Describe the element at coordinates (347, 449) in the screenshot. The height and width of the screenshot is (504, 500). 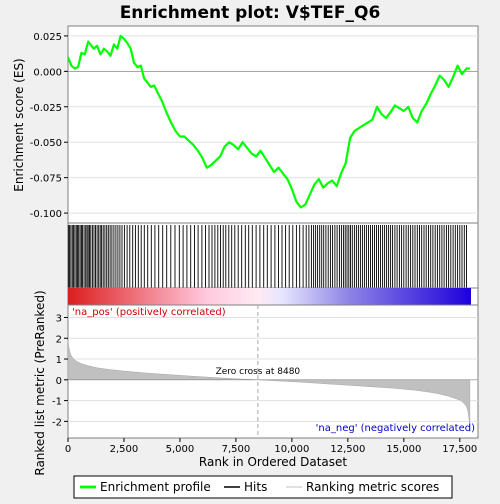
I see `x-tick-label: 12,500` at that location.